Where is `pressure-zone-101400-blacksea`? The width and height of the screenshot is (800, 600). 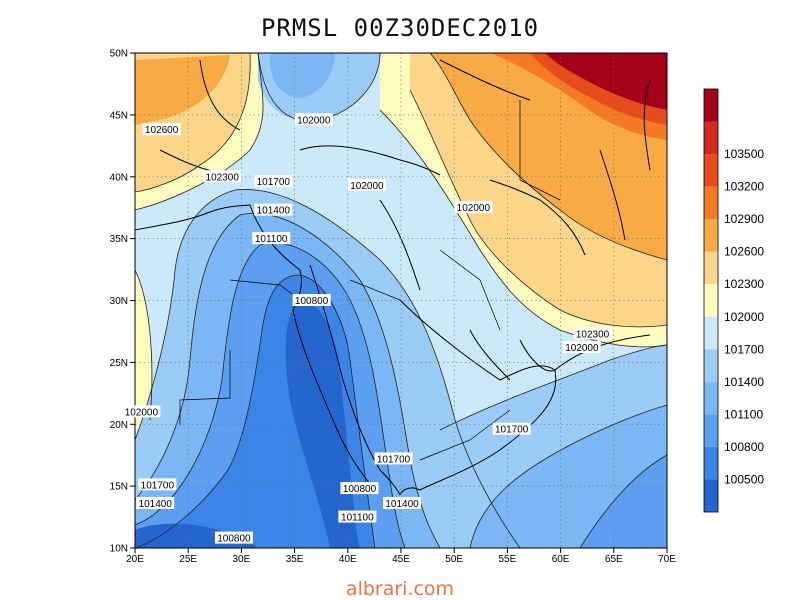
pressure-zone-101400-blacksea is located at coordinates (302, 75).